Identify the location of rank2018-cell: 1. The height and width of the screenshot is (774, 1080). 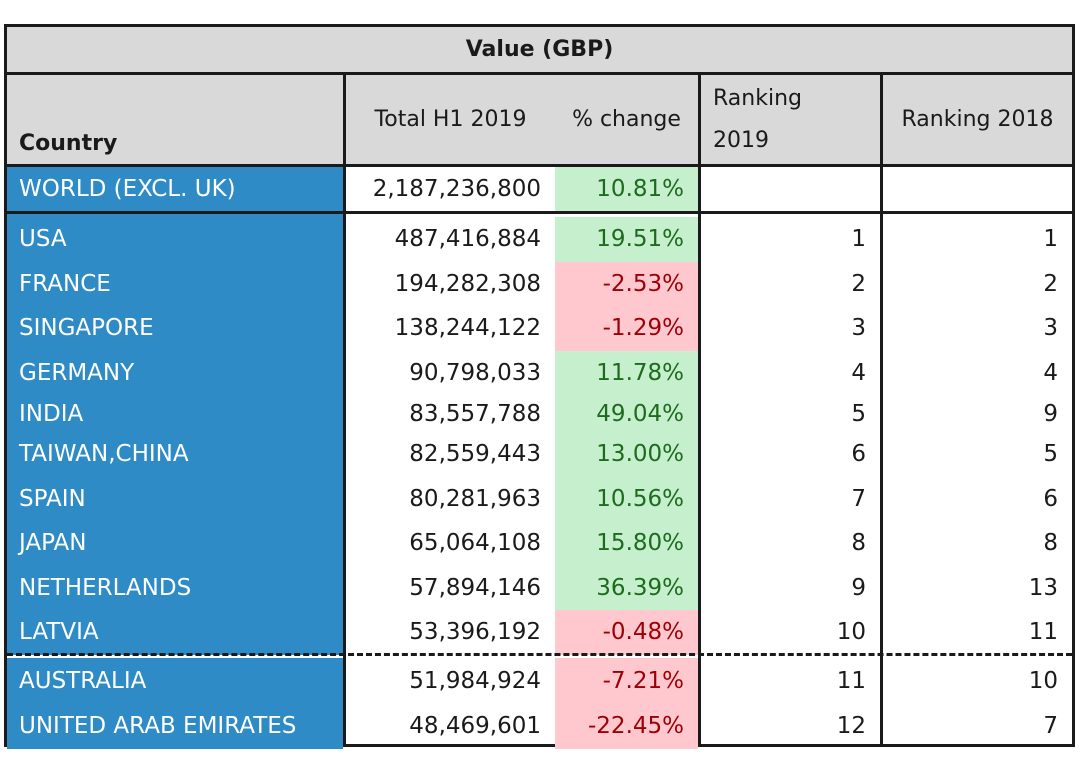
(1050, 239).